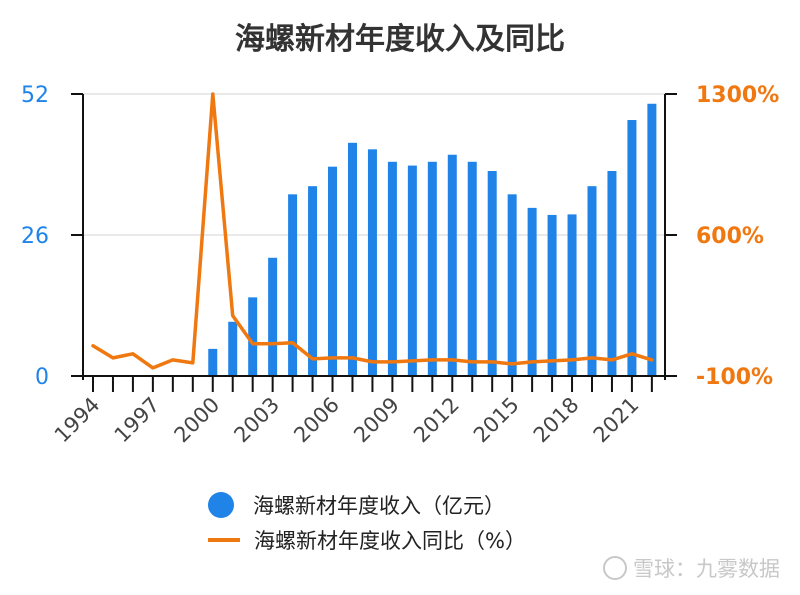 This screenshot has width=800, height=595. What do you see at coordinates (572, 295) in the screenshot?
I see `bar-2018` at bounding box center [572, 295].